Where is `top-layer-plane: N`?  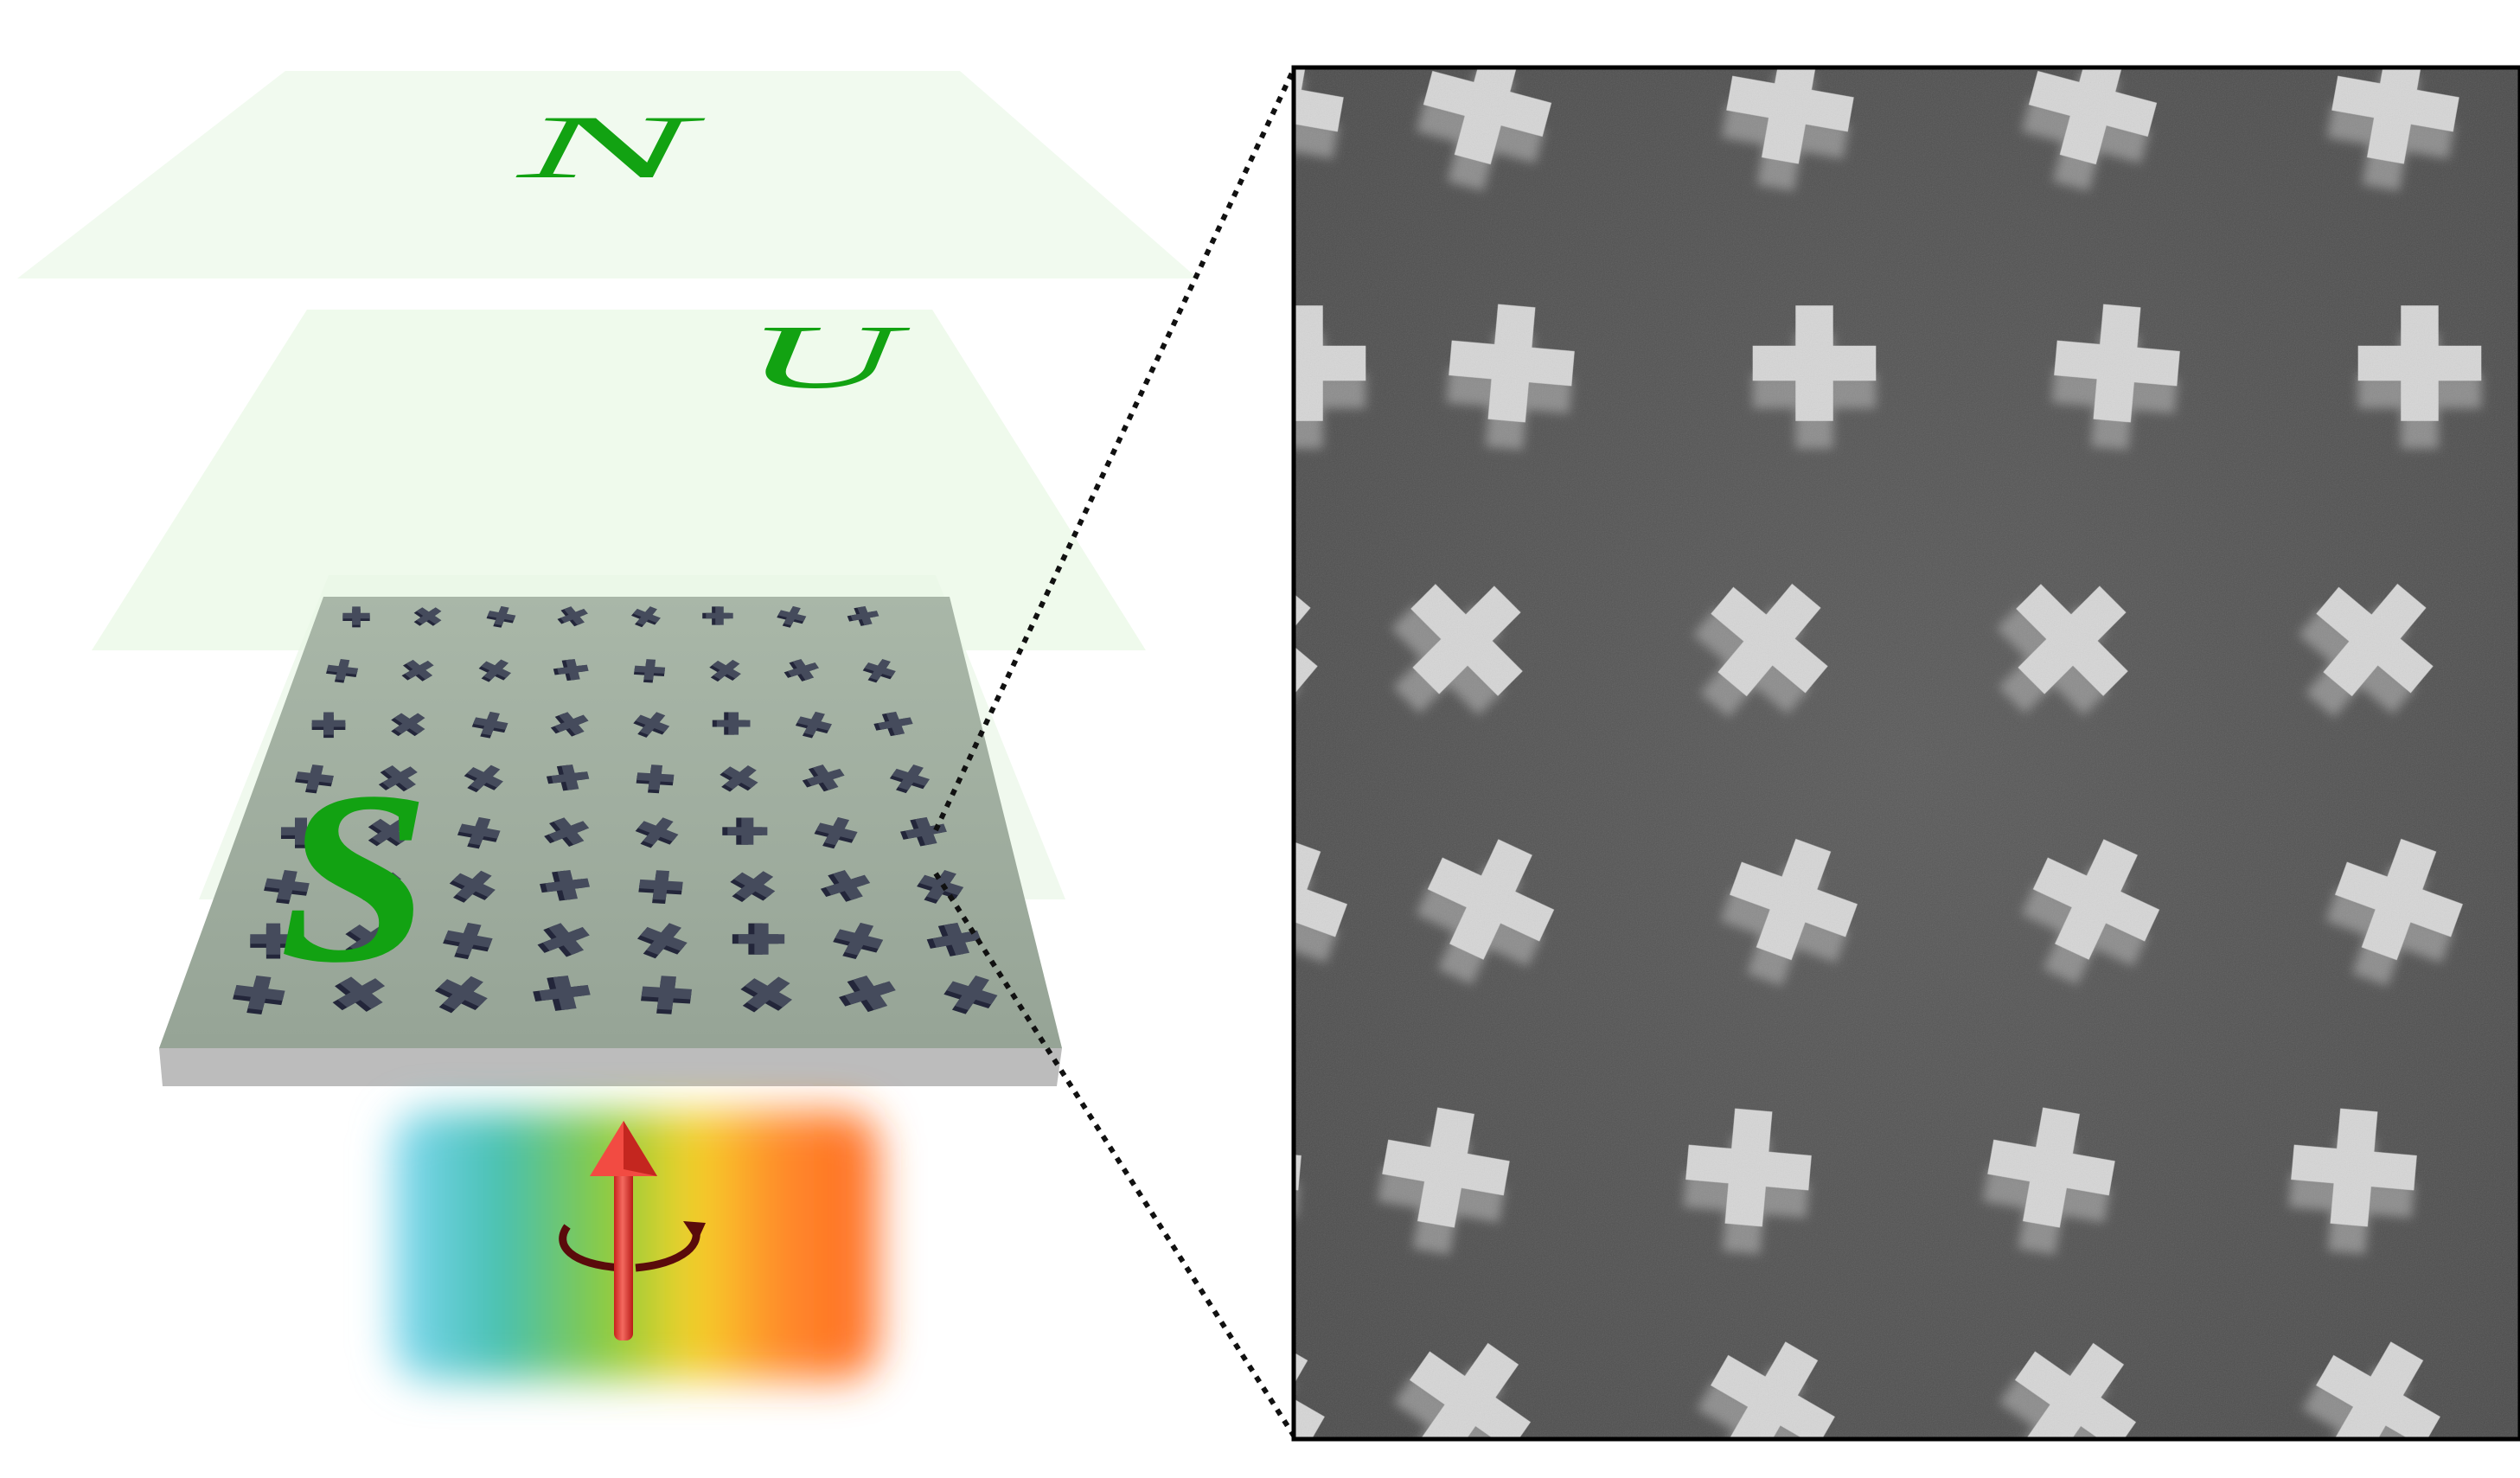
top-layer-plane: N is located at coordinates (607, 174).